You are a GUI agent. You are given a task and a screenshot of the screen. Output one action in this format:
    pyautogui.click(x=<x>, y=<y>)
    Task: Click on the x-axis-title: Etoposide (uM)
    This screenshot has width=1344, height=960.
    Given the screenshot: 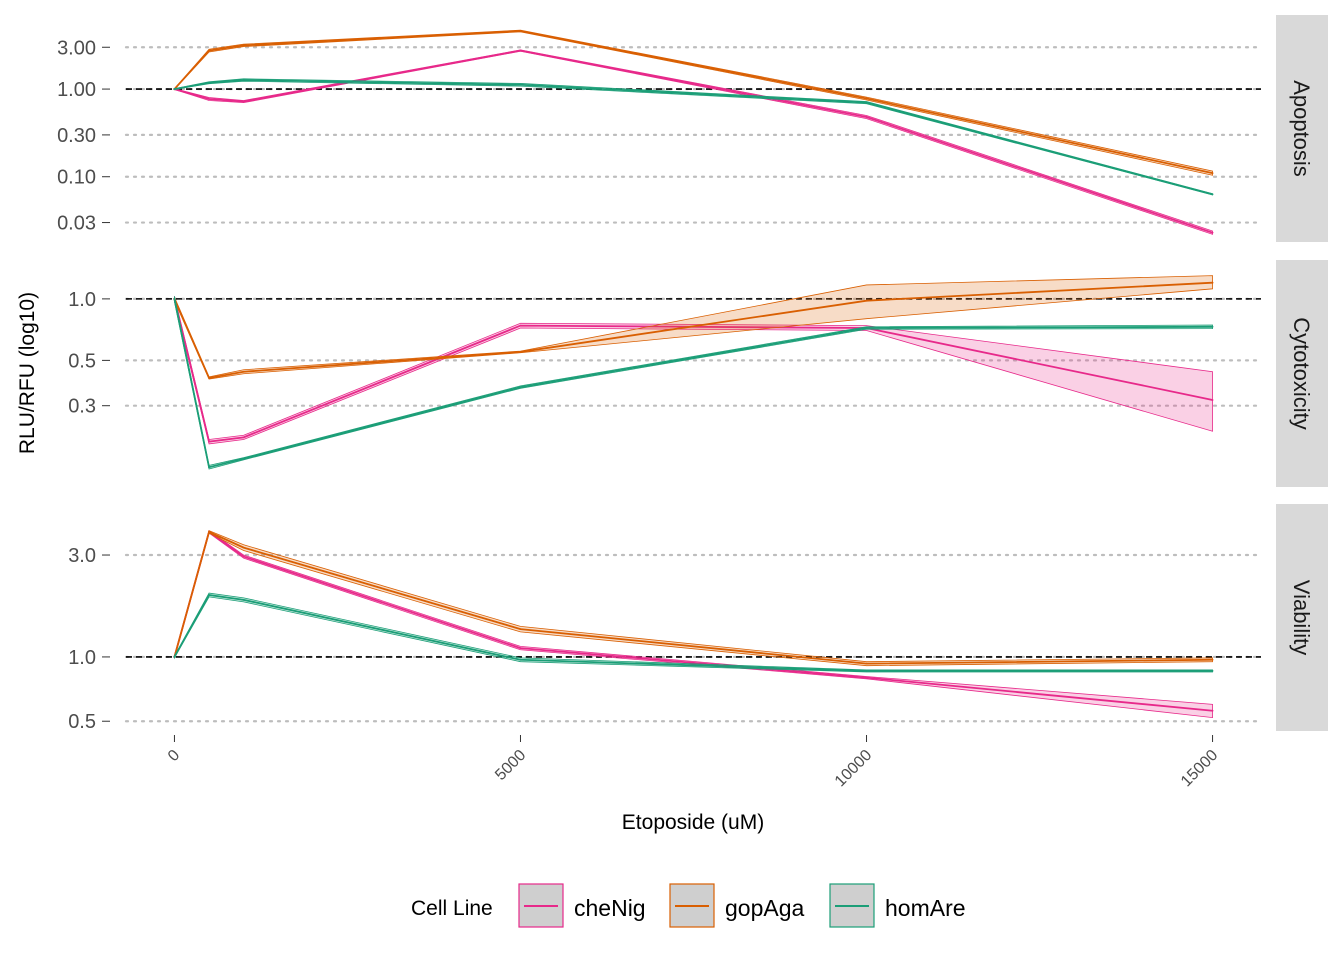 What is the action you would take?
    pyautogui.click(x=693, y=822)
    